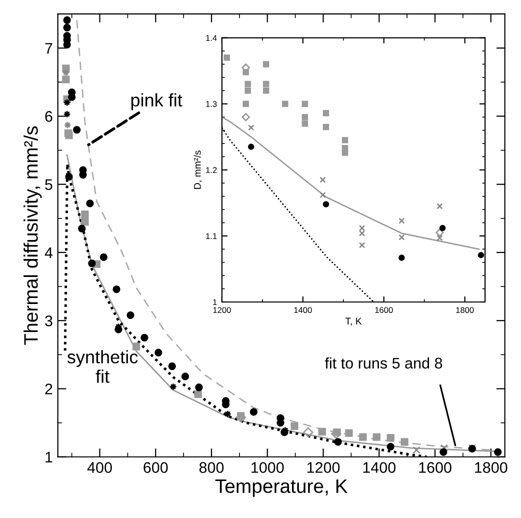 Image resolution: width=521 pixels, height=518 pixels. Describe the element at coordinates (211, 104) in the screenshot. I see `y-tick-label: 1.3` at that location.